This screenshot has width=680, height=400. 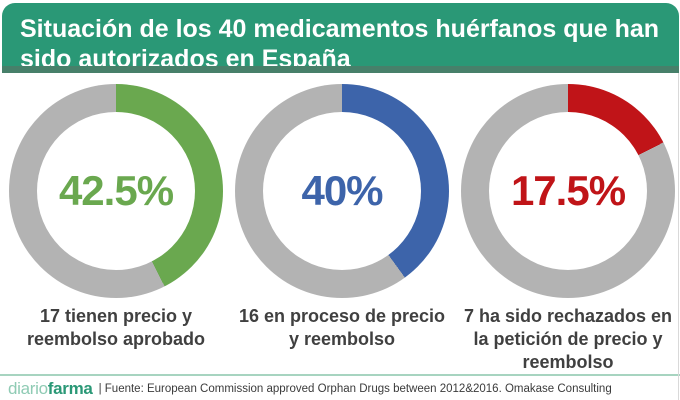 I want to click on percent-label-approved: 42.5%, so click(x=116, y=190).